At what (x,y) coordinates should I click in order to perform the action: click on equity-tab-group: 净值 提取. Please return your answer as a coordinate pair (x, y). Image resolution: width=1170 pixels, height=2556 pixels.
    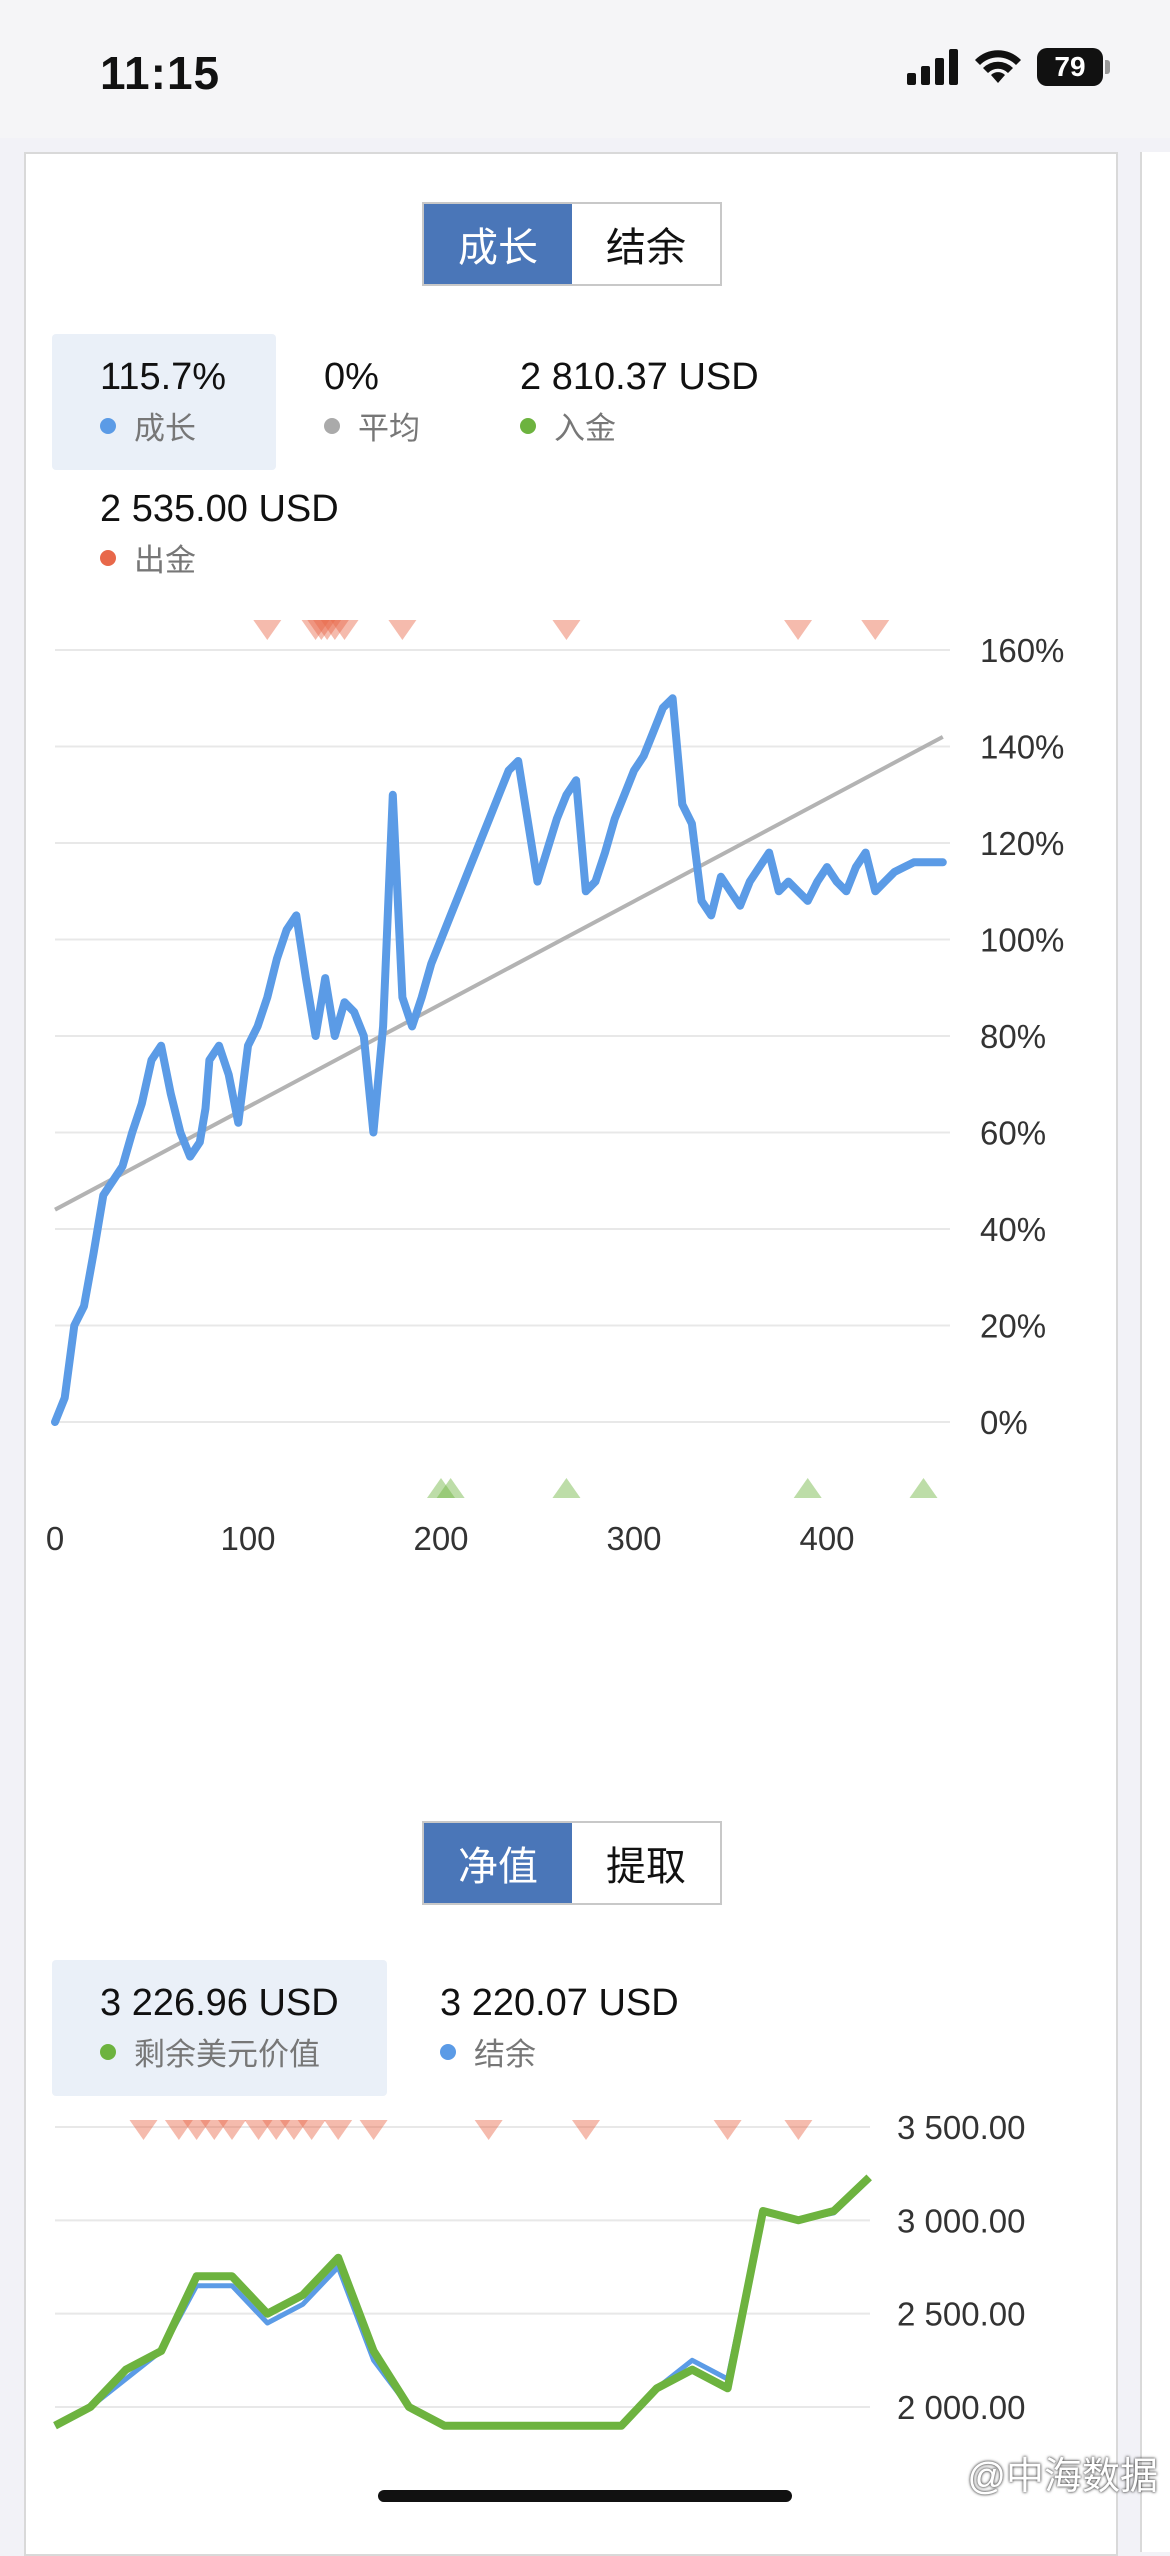
    Looking at the image, I should click on (572, 1863).